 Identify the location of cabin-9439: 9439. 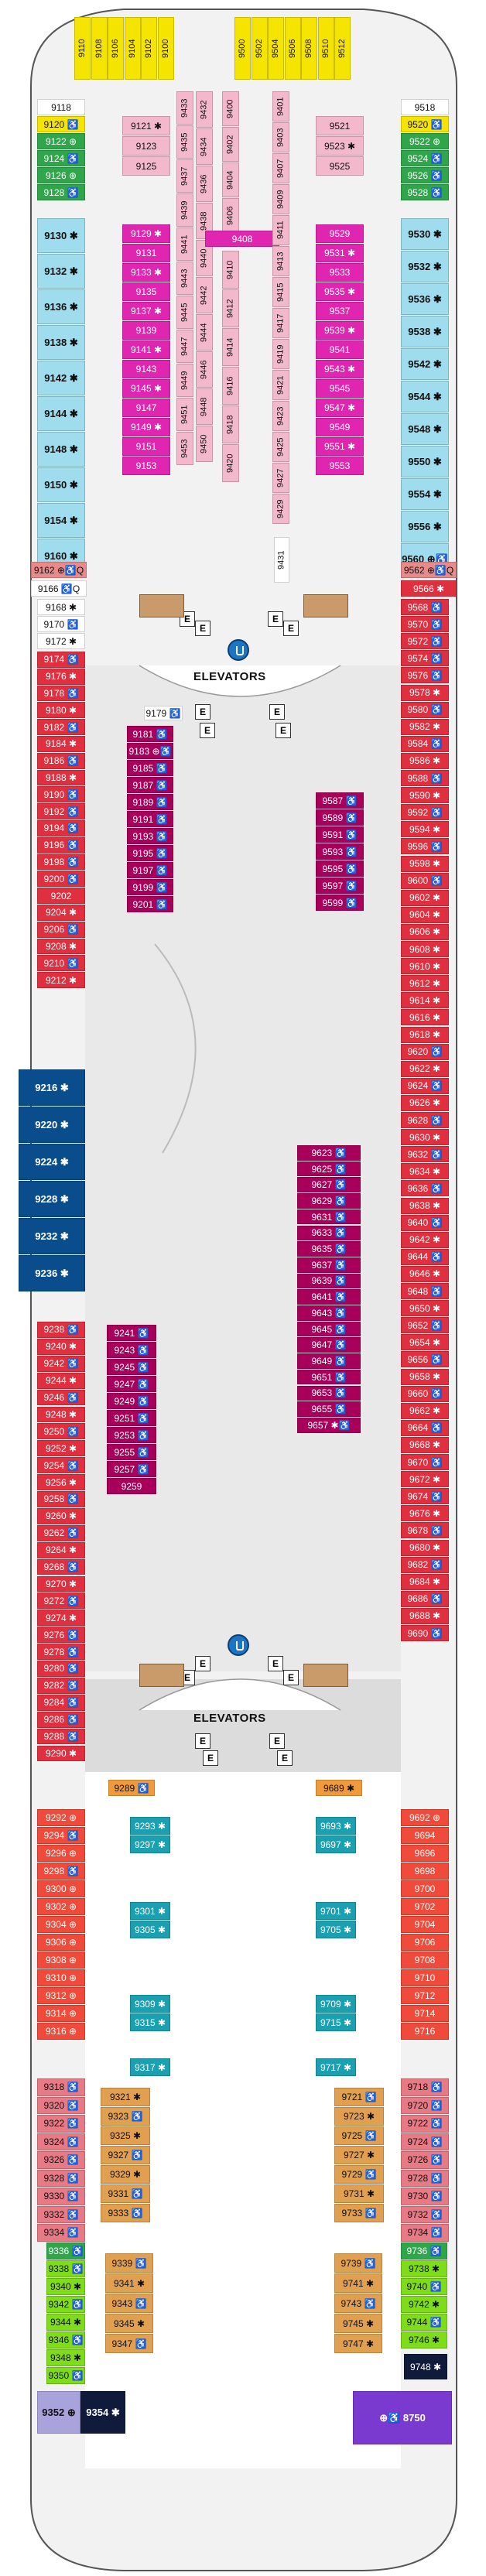
(184, 210).